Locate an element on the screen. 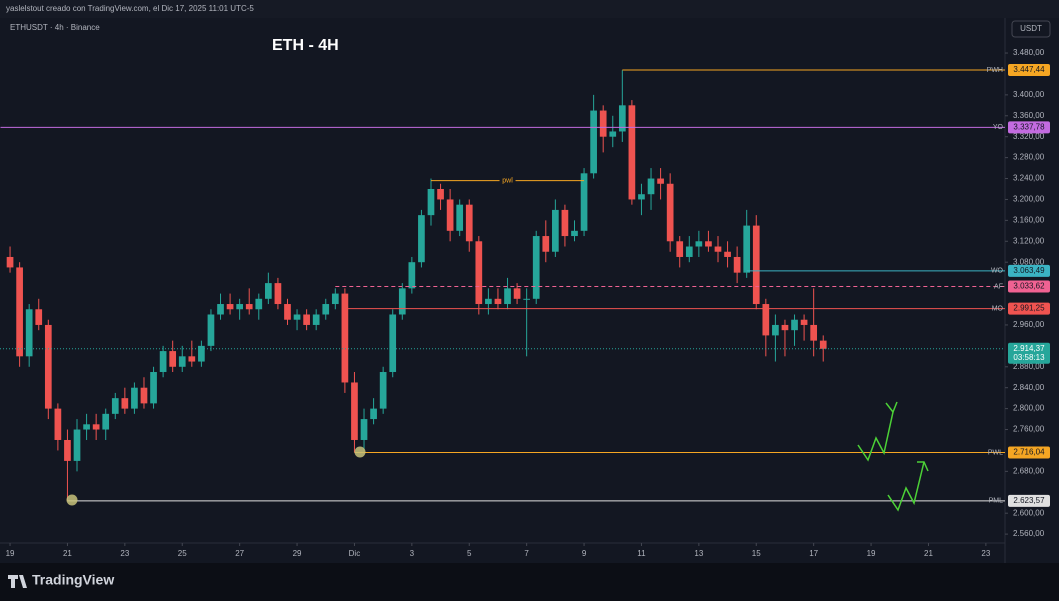 The height and width of the screenshot is (601, 1059). x-tick-label: 13 is located at coordinates (698, 553).